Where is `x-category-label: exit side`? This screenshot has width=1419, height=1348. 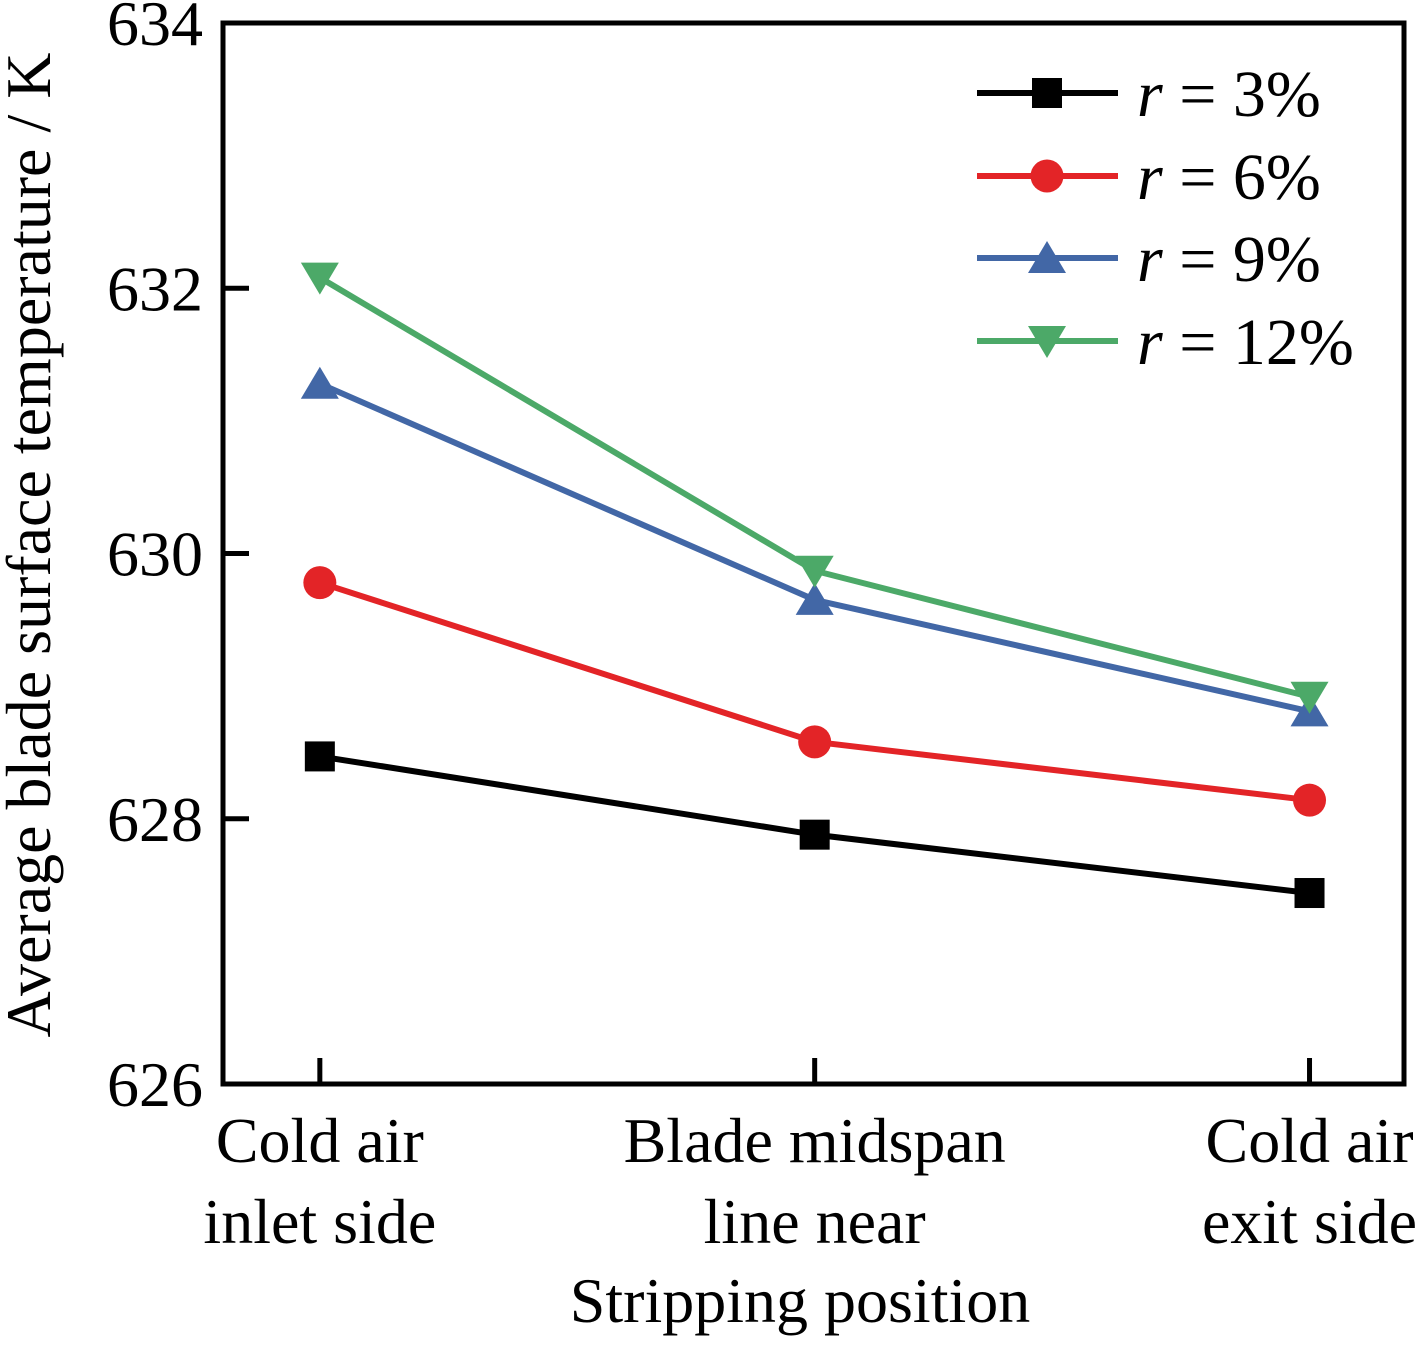 x-category-label: exit side is located at coordinates (1309, 1221).